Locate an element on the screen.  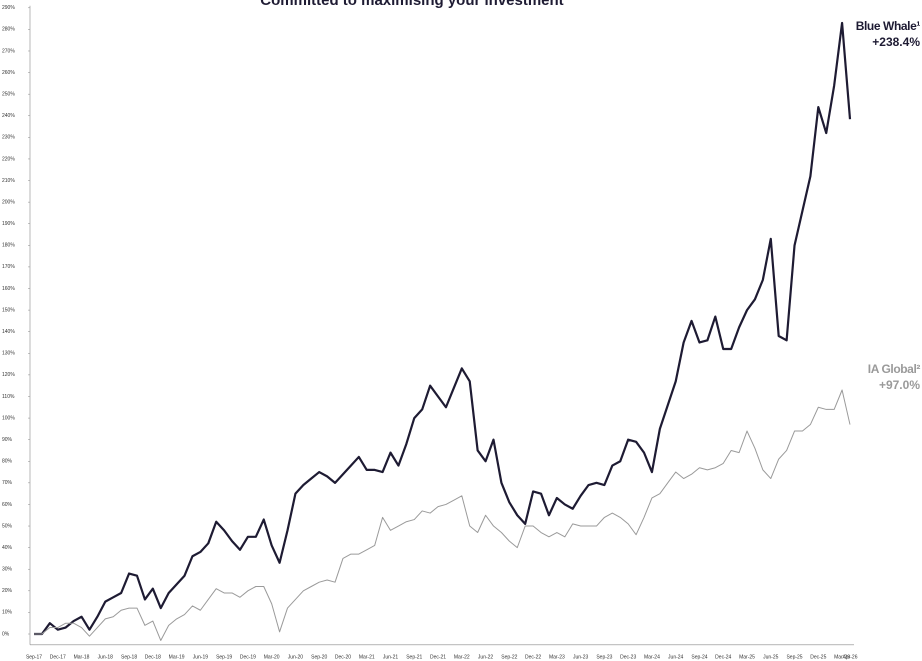
y-tick-label: 100% is located at coordinates (8, 418).